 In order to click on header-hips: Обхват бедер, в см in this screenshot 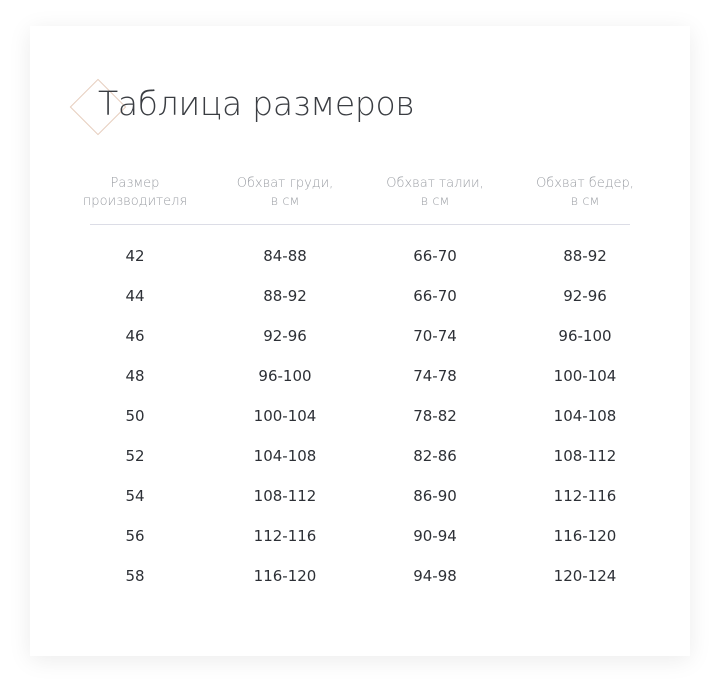, I will do `click(585, 193)`.